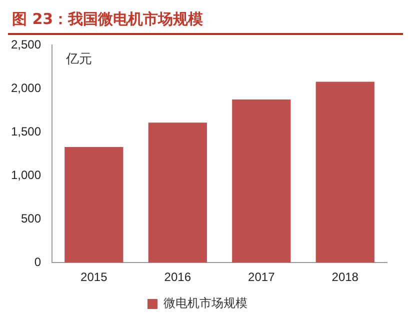  What do you see at coordinates (205, 21) in the screenshot?
I see `chart-title: 图 23：我国微电机市场规模` at bounding box center [205, 21].